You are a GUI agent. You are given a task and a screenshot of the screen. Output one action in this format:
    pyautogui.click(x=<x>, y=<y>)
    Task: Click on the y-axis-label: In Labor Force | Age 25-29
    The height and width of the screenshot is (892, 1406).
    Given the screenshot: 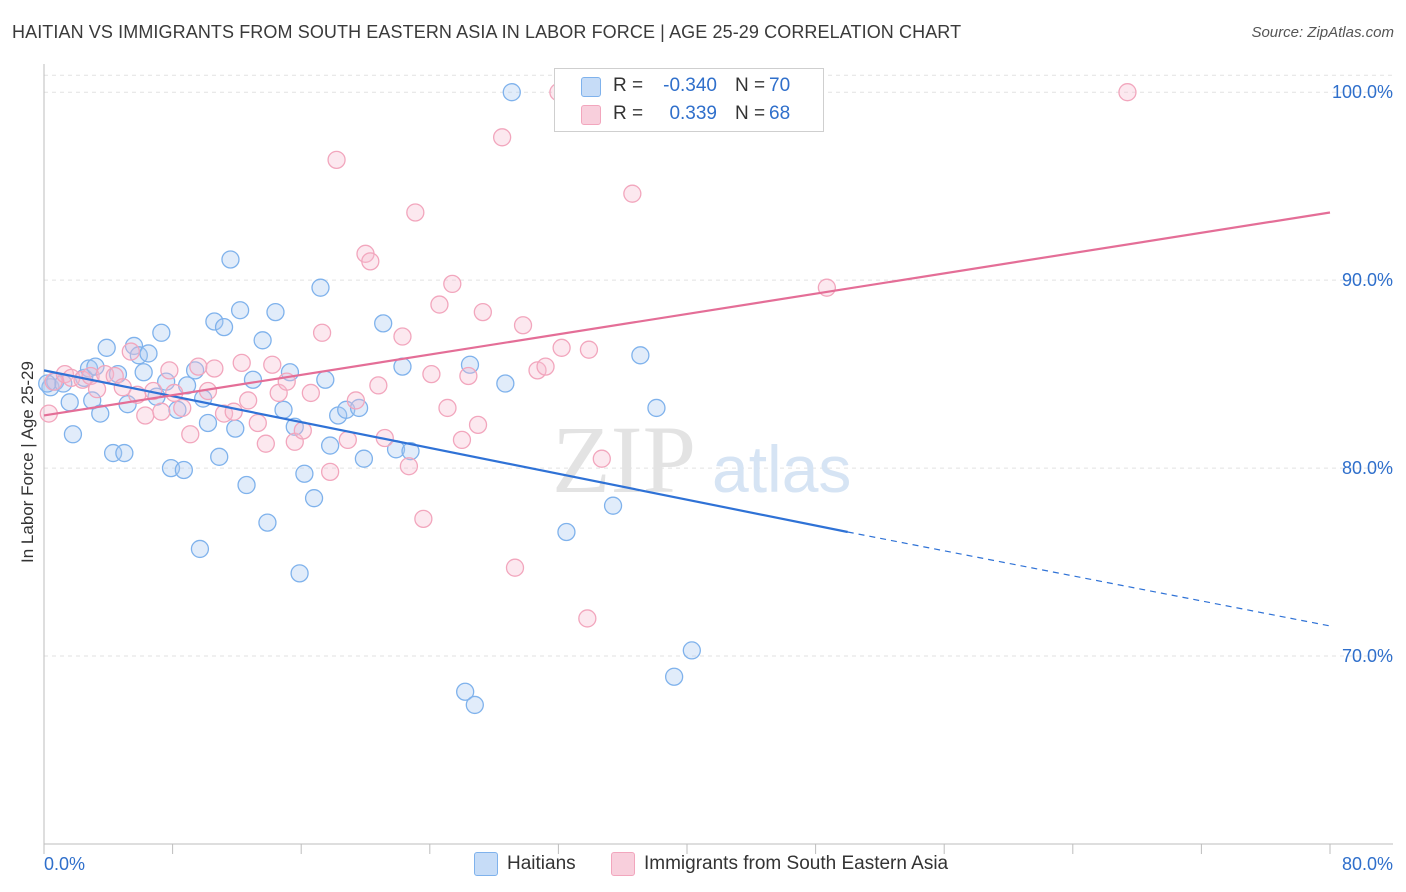 What is the action you would take?
    pyautogui.click(x=27, y=462)
    